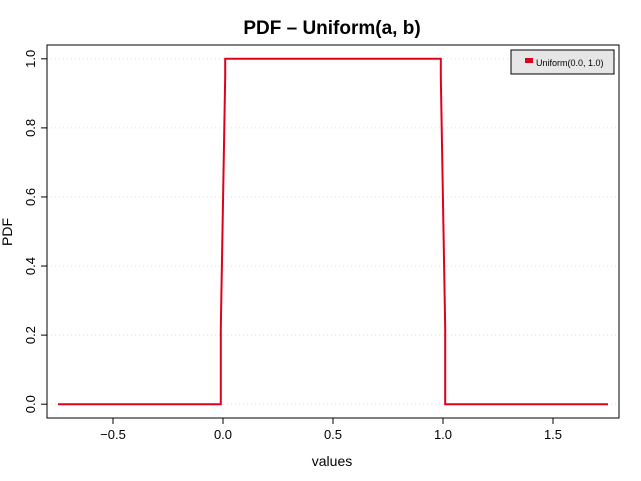 This screenshot has height=481, width=641. Describe the element at coordinates (30, 266) in the screenshot. I see `y-tick-label-2: 0.4` at that location.